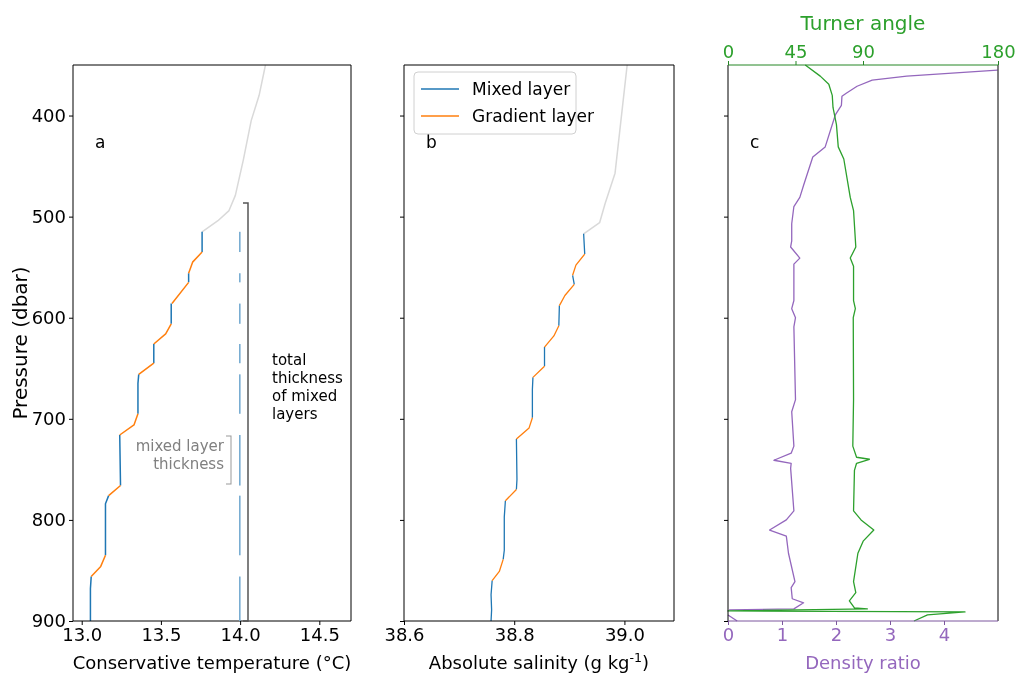 This screenshot has height=675, width=1017. I want to click on annotation: a, so click(100, 142).